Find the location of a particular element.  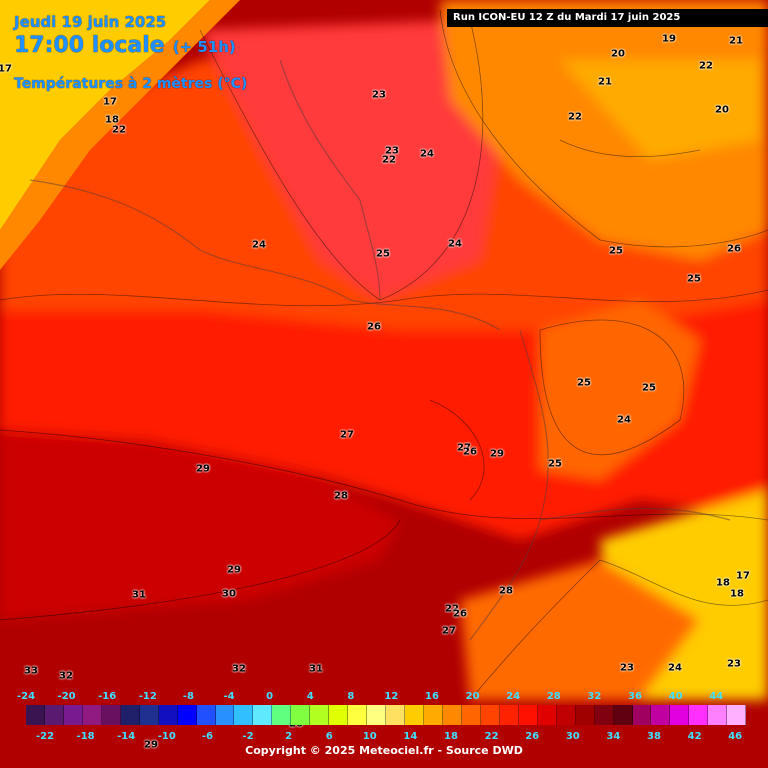

legend-tick-lower: 6 is located at coordinates (329, 736).